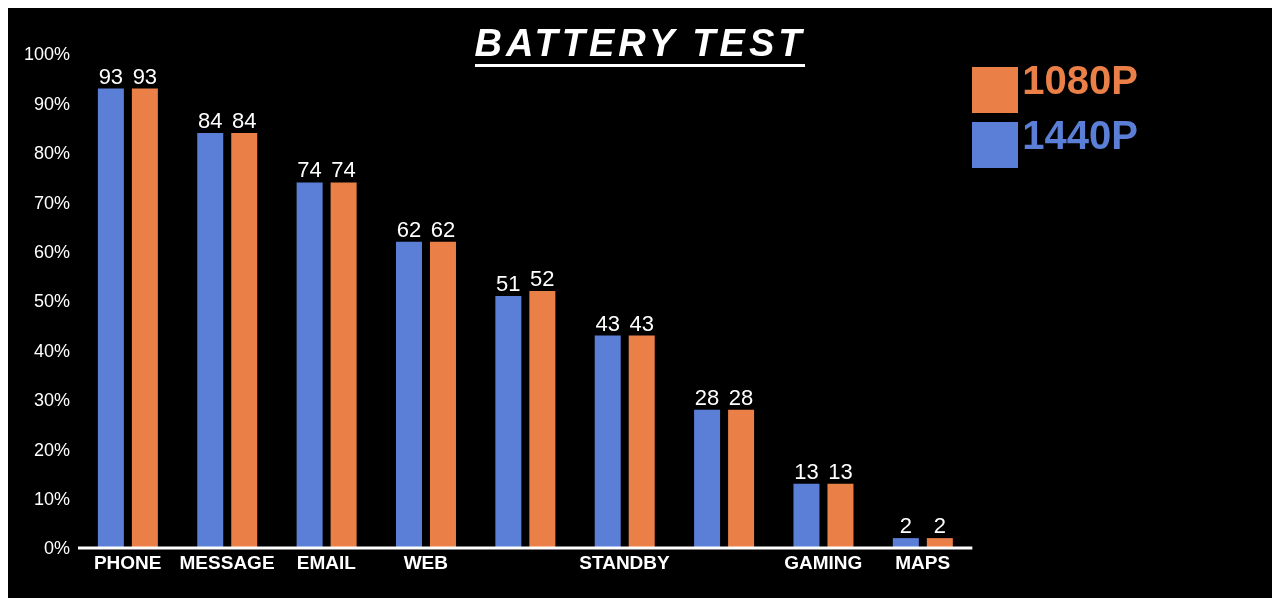 The width and height of the screenshot is (1280, 606). What do you see at coordinates (51, 350) in the screenshot?
I see `y-tick-label: 40%` at bounding box center [51, 350].